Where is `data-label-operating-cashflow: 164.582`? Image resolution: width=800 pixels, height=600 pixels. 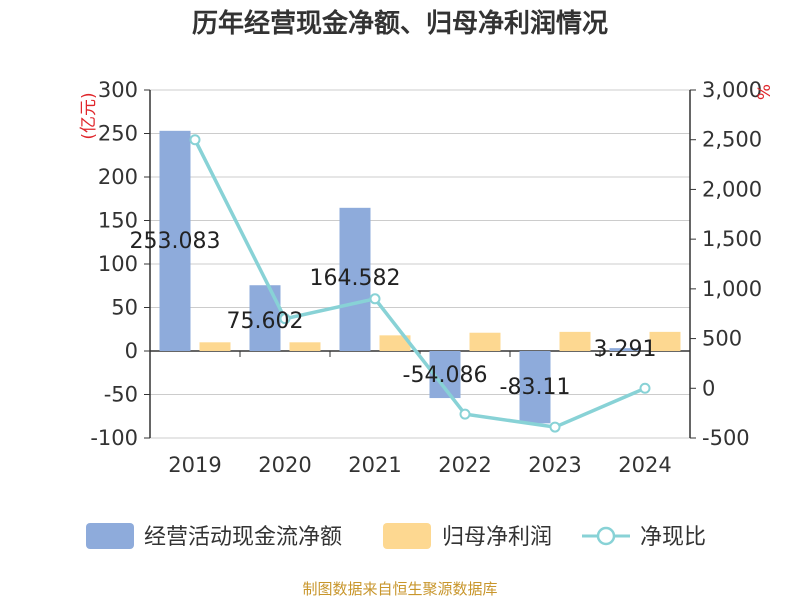 data-label-operating-cashflow: 164.582 is located at coordinates (355, 278).